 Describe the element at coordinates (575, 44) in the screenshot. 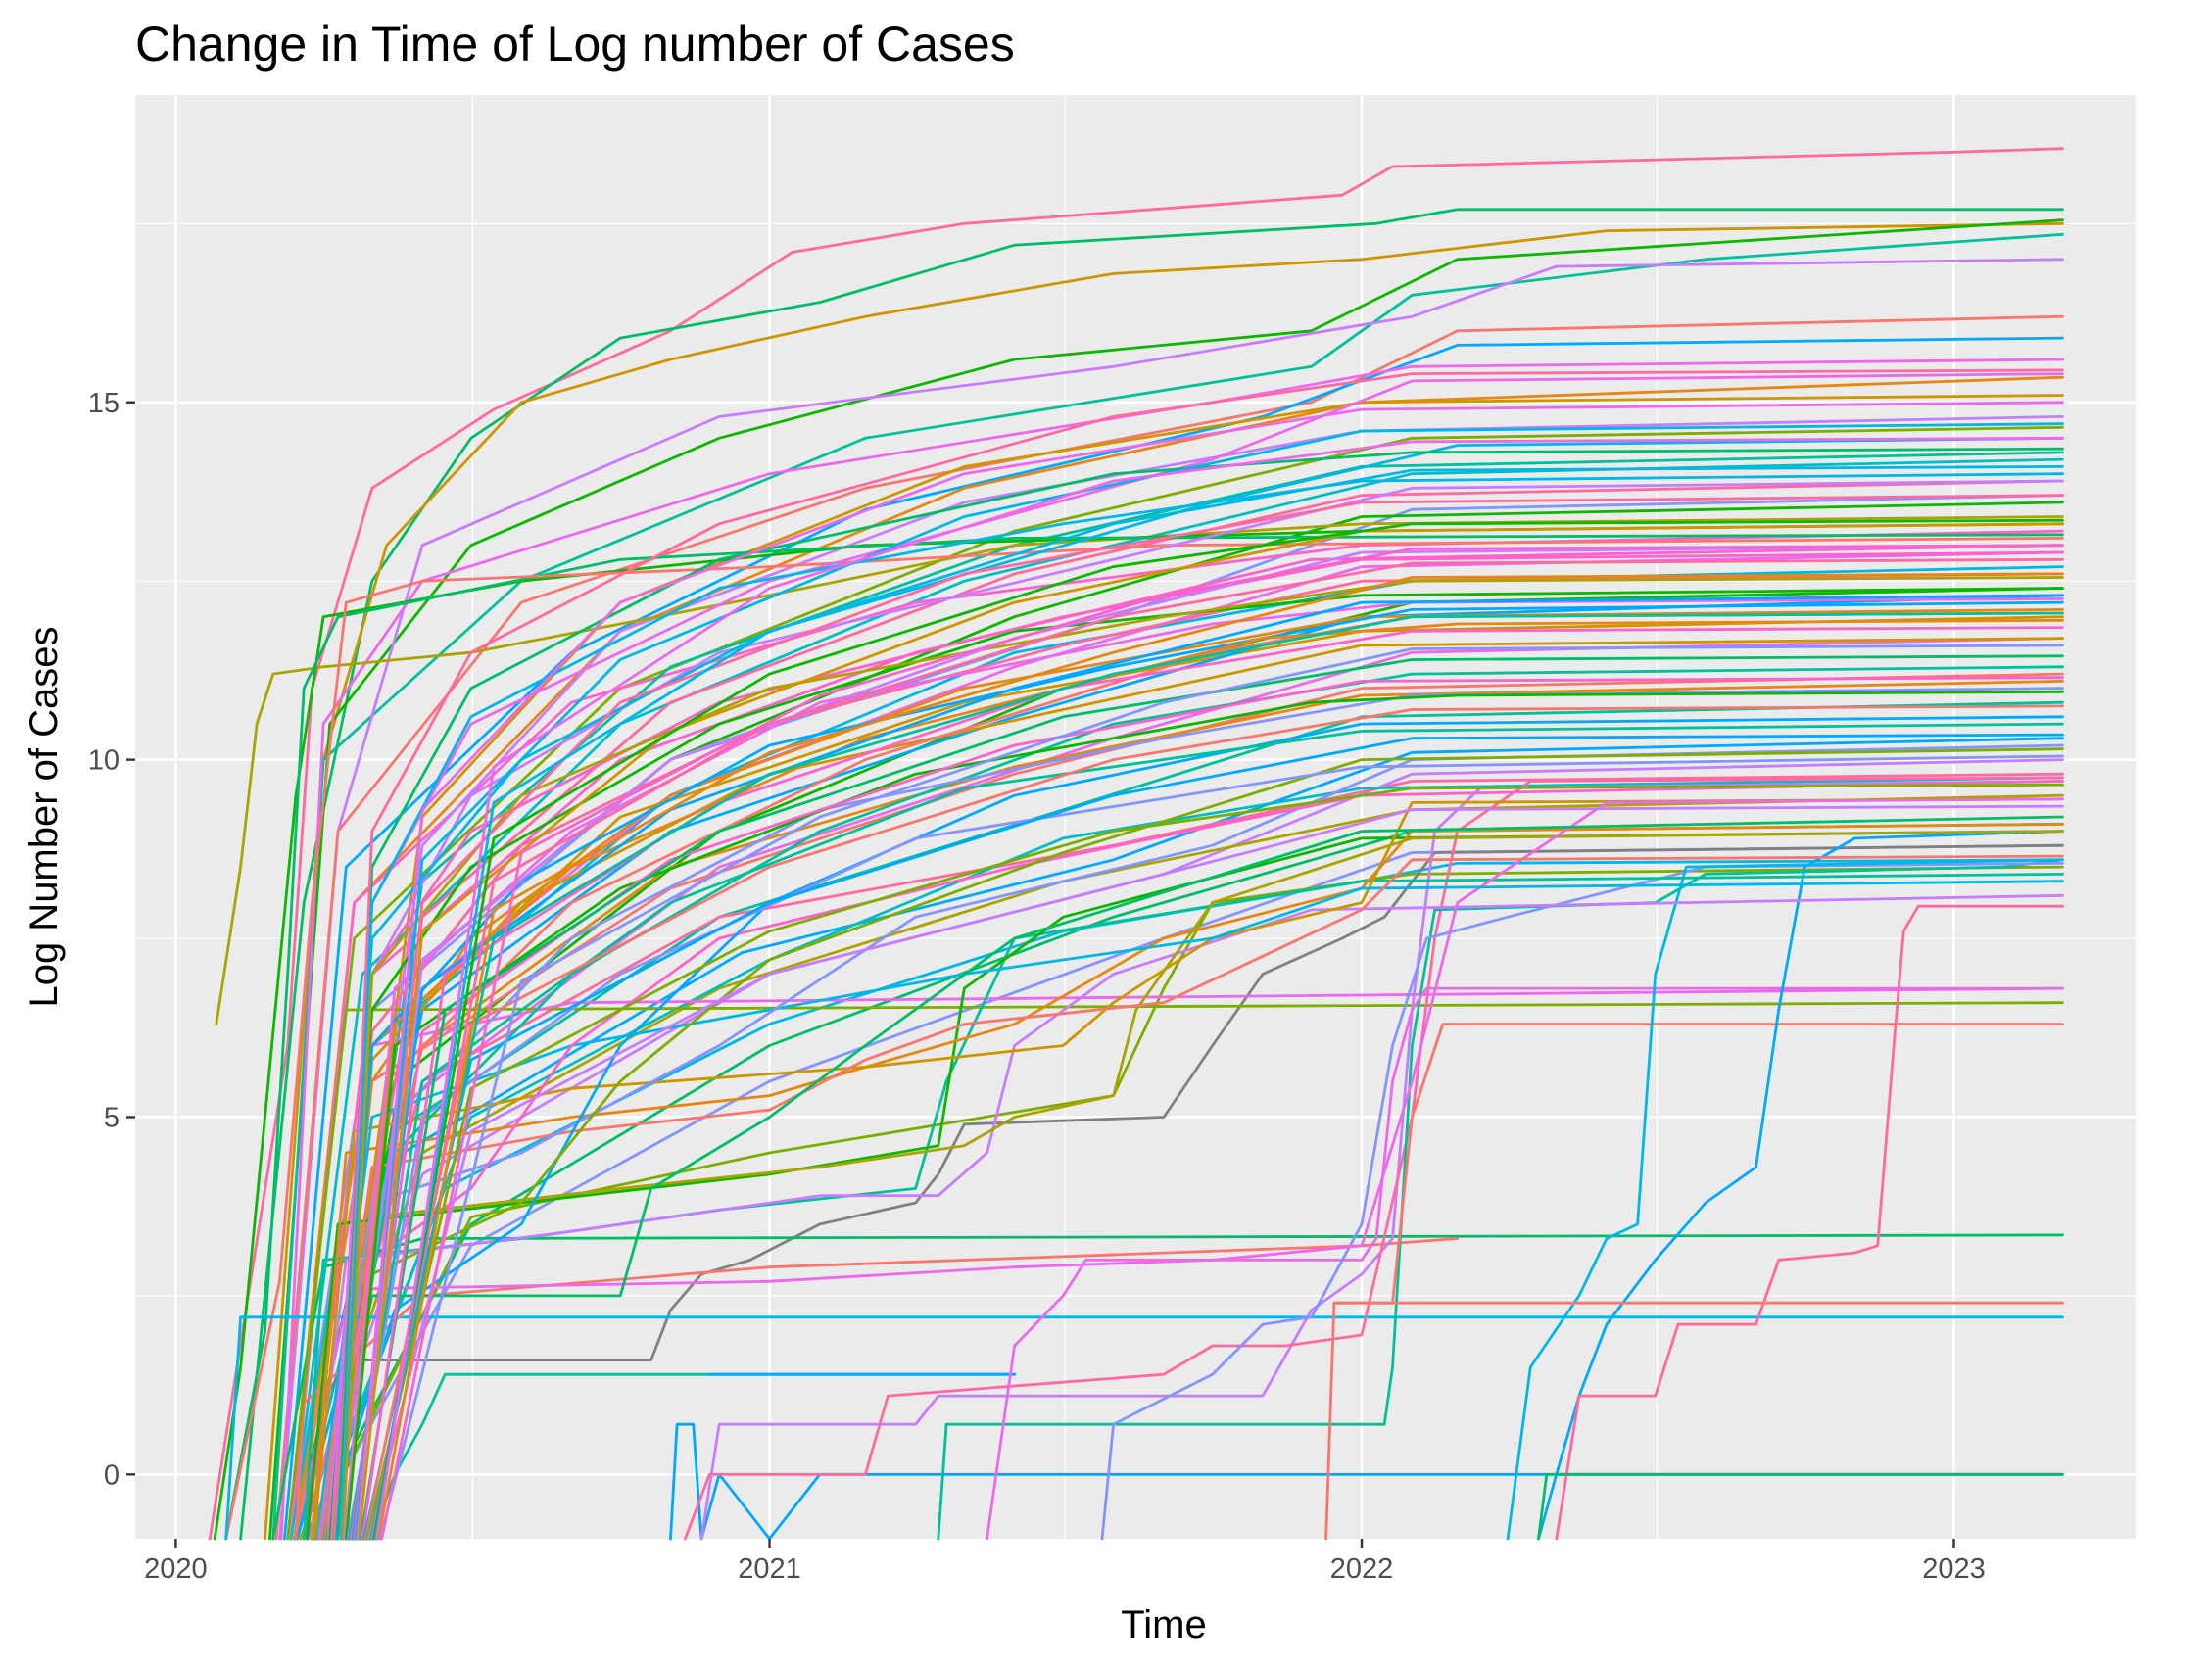

I see `chart-title: Change in Time of Log number of Cases` at that location.